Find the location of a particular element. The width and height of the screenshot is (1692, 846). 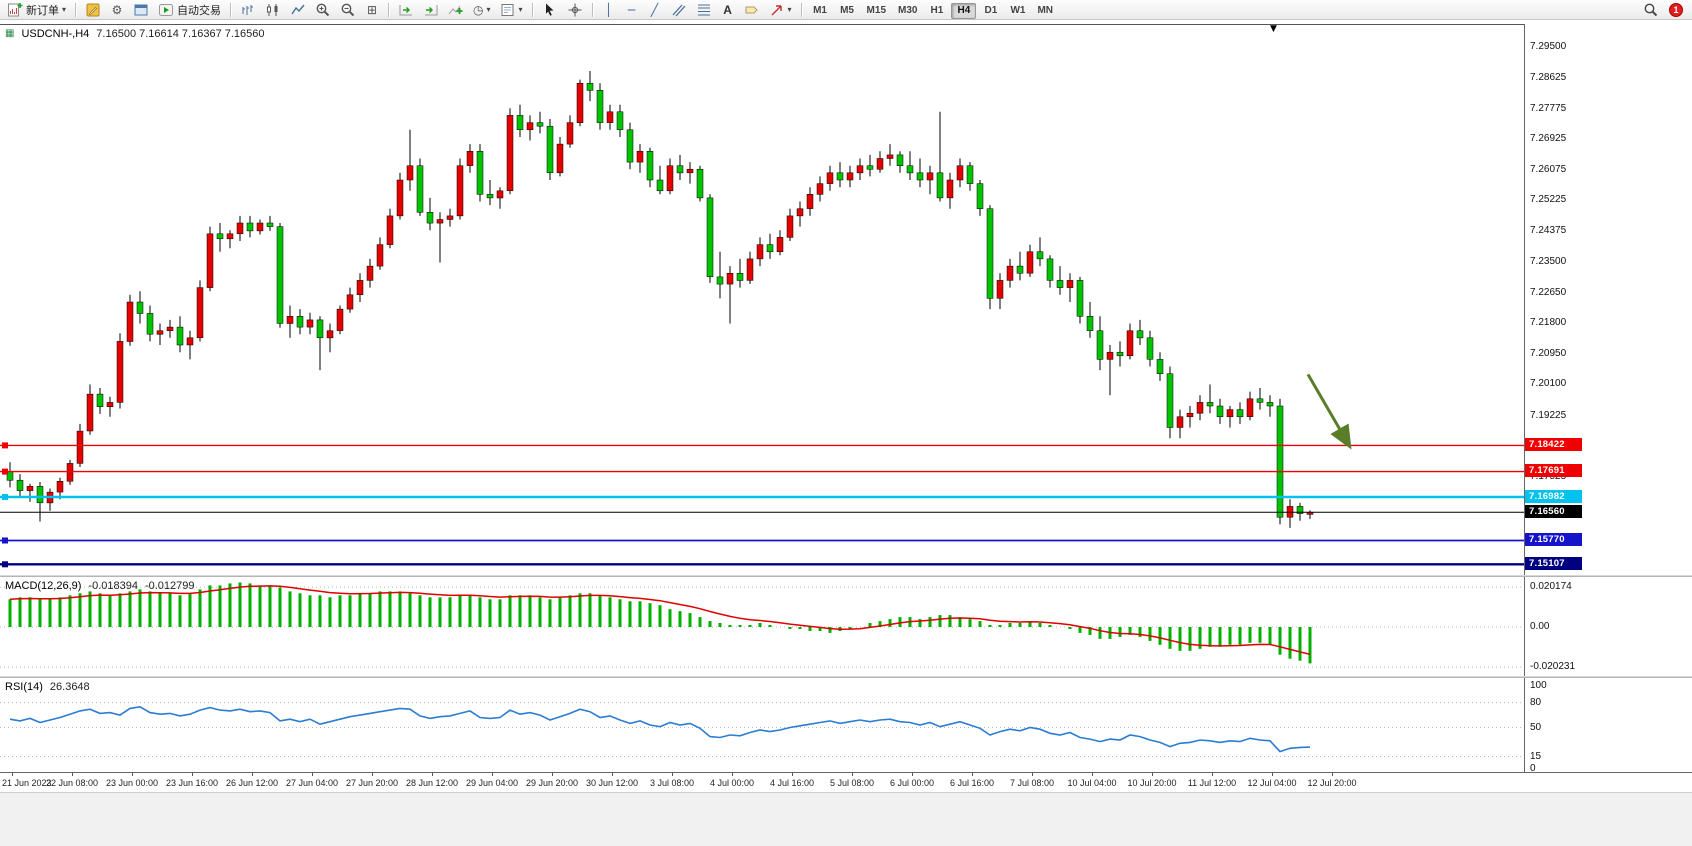

timeframe-mn-button: MN is located at coordinates (1045, 11).